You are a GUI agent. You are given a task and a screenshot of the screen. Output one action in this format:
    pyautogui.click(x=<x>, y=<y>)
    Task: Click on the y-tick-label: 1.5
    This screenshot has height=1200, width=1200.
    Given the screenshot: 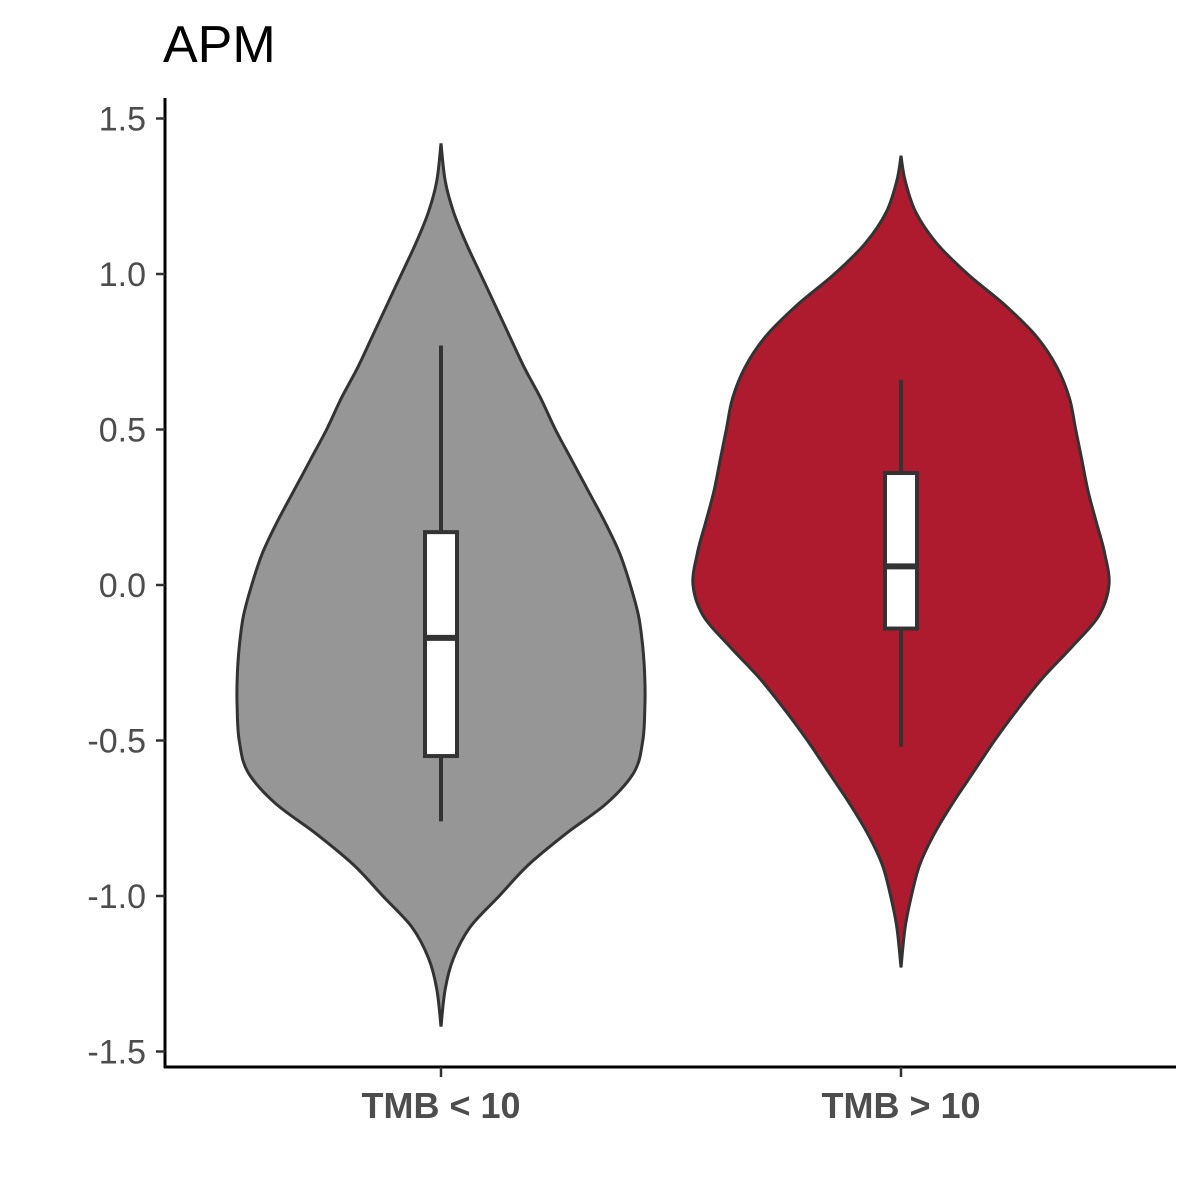 What is the action you would take?
    pyautogui.click(x=122, y=120)
    